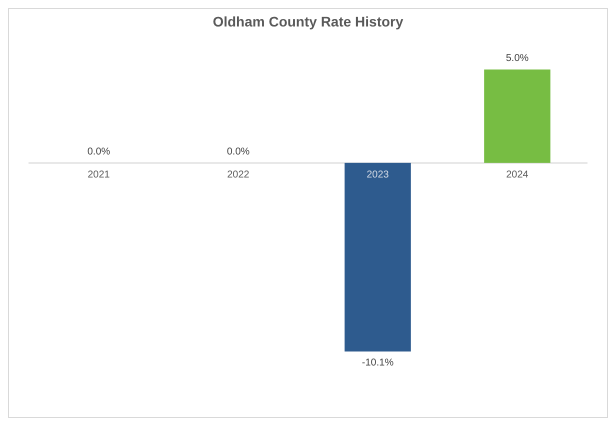 This screenshot has width=615, height=425. I want to click on data-label: 5.0%, so click(517, 58).